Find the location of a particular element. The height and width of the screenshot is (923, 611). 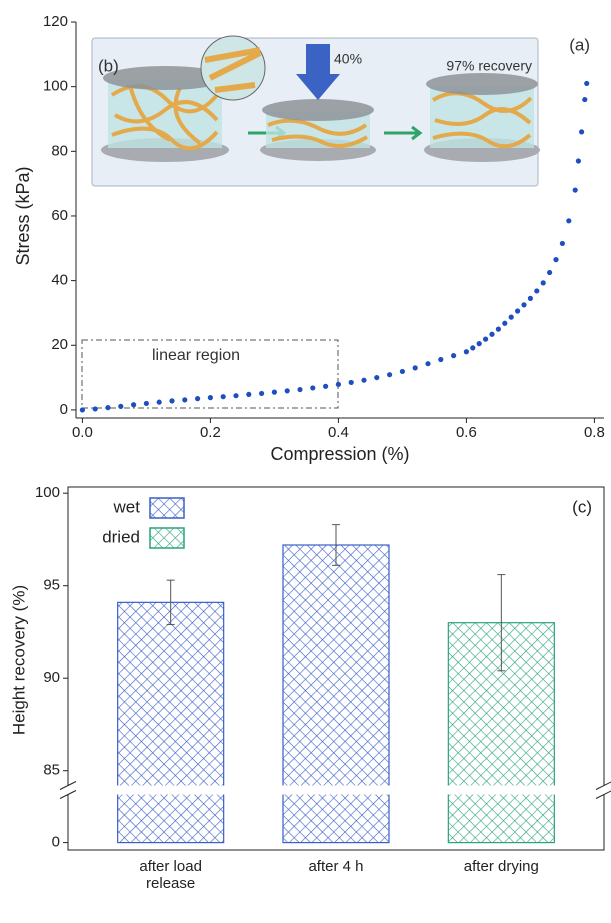

annotation: 97% recovery is located at coordinates (489, 66).